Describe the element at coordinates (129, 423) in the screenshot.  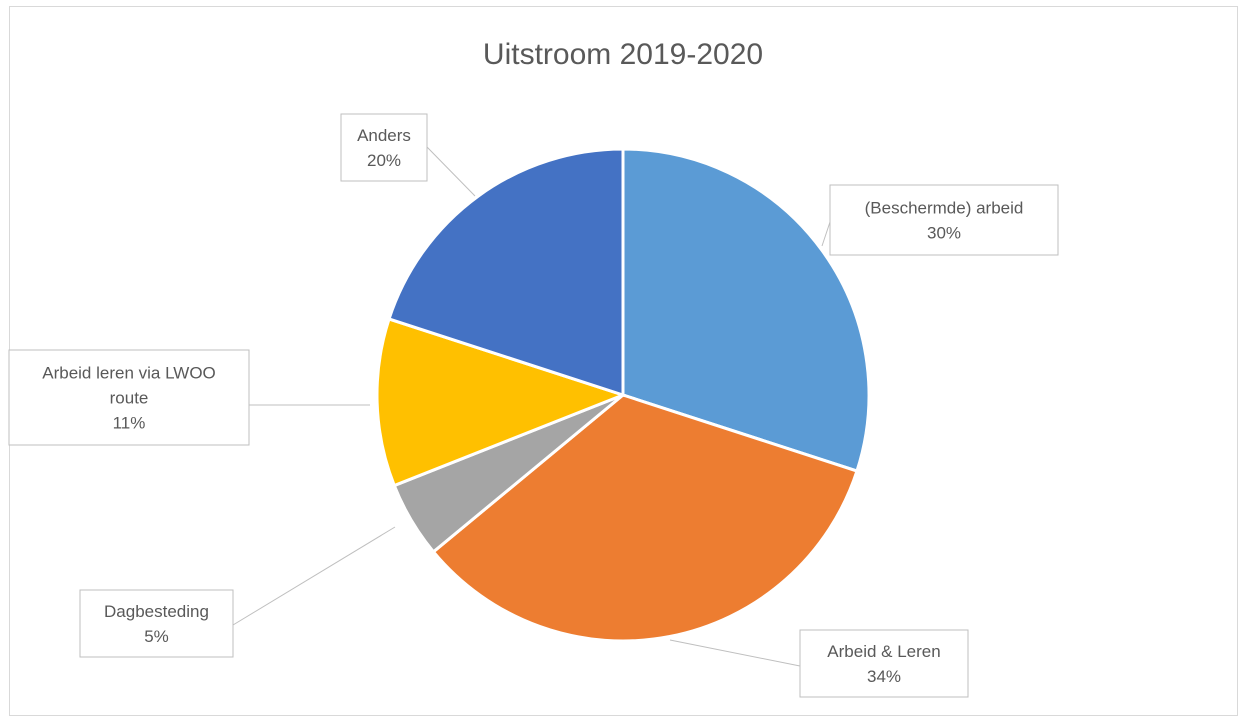
I see `data-label-value: 11%` at that location.